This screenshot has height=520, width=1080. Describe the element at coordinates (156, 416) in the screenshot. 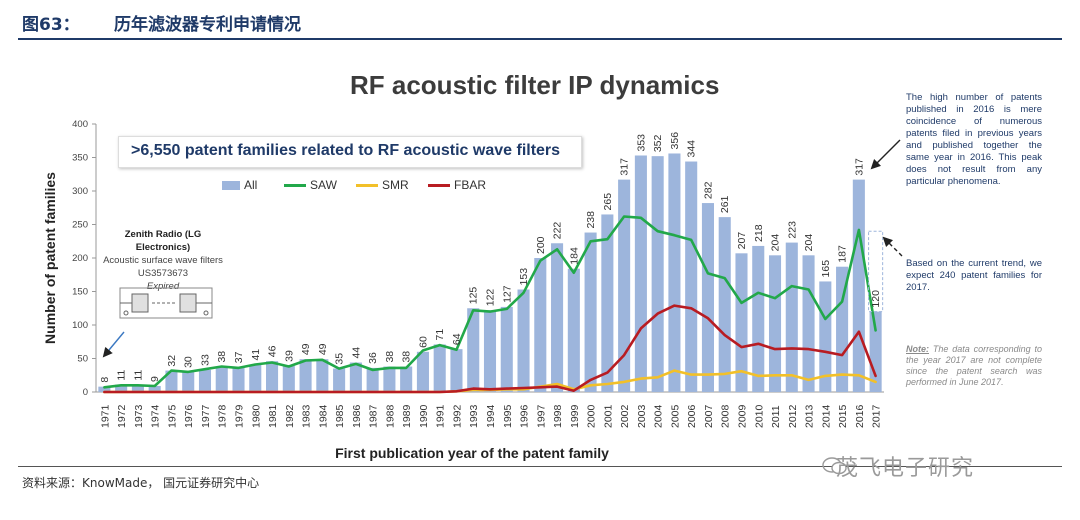

I see `x-tick-label-1974: 1974` at that location.